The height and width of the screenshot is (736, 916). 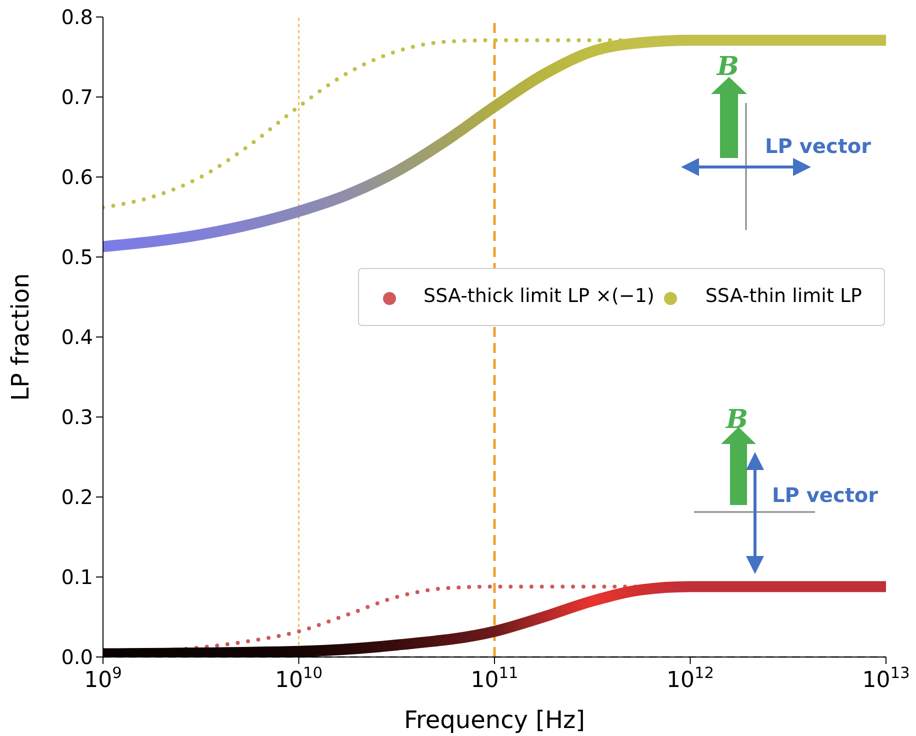 I want to click on y-tick-label: 0.5, so click(x=77, y=257).